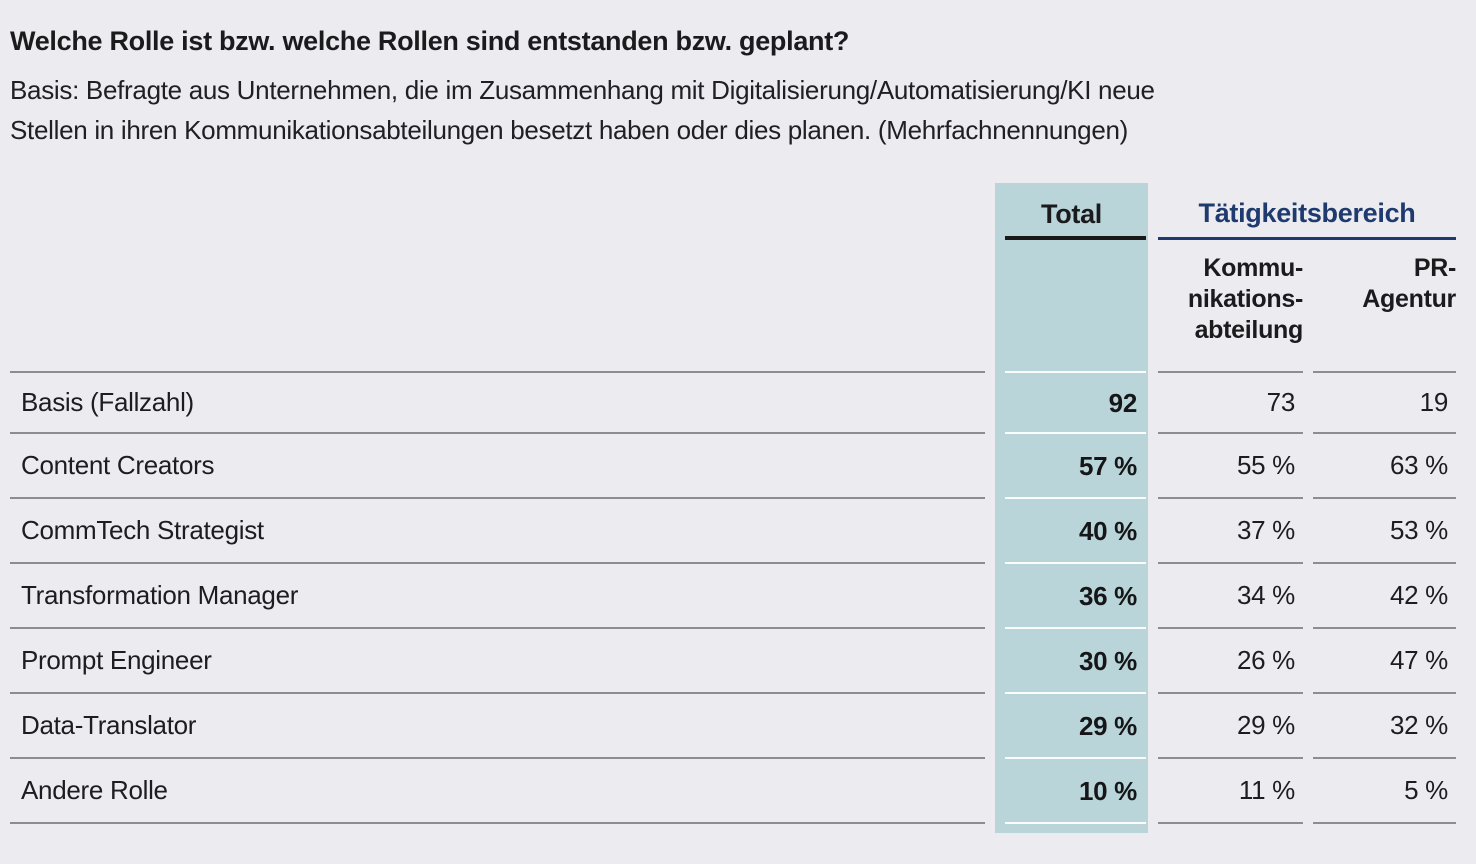 The height and width of the screenshot is (864, 1476). What do you see at coordinates (1071, 596) in the screenshot?
I see `total-value: 36 %` at bounding box center [1071, 596].